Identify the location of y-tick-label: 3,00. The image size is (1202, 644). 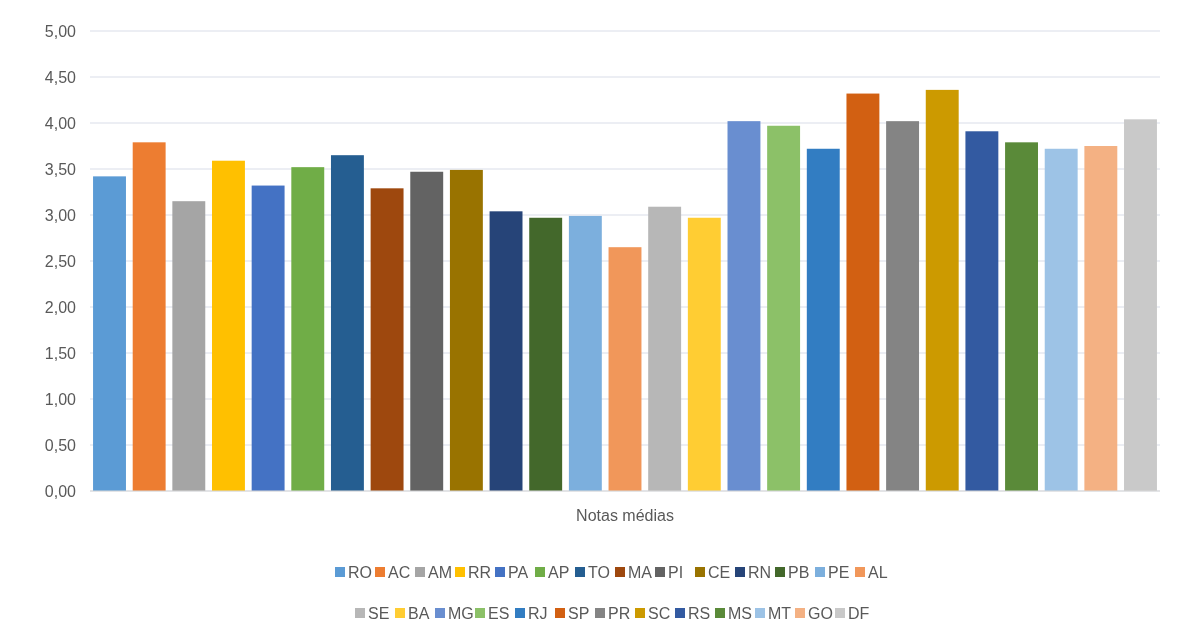
(60, 215).